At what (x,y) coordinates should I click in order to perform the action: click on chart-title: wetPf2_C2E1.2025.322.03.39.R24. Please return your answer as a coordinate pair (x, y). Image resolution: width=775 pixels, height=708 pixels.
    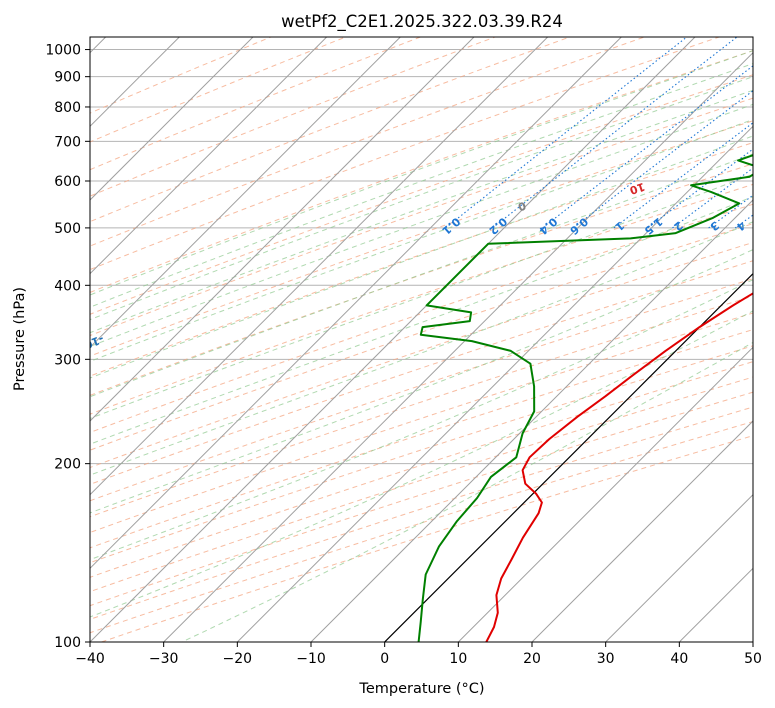
    Looking at the image, I should click on (422, 22).